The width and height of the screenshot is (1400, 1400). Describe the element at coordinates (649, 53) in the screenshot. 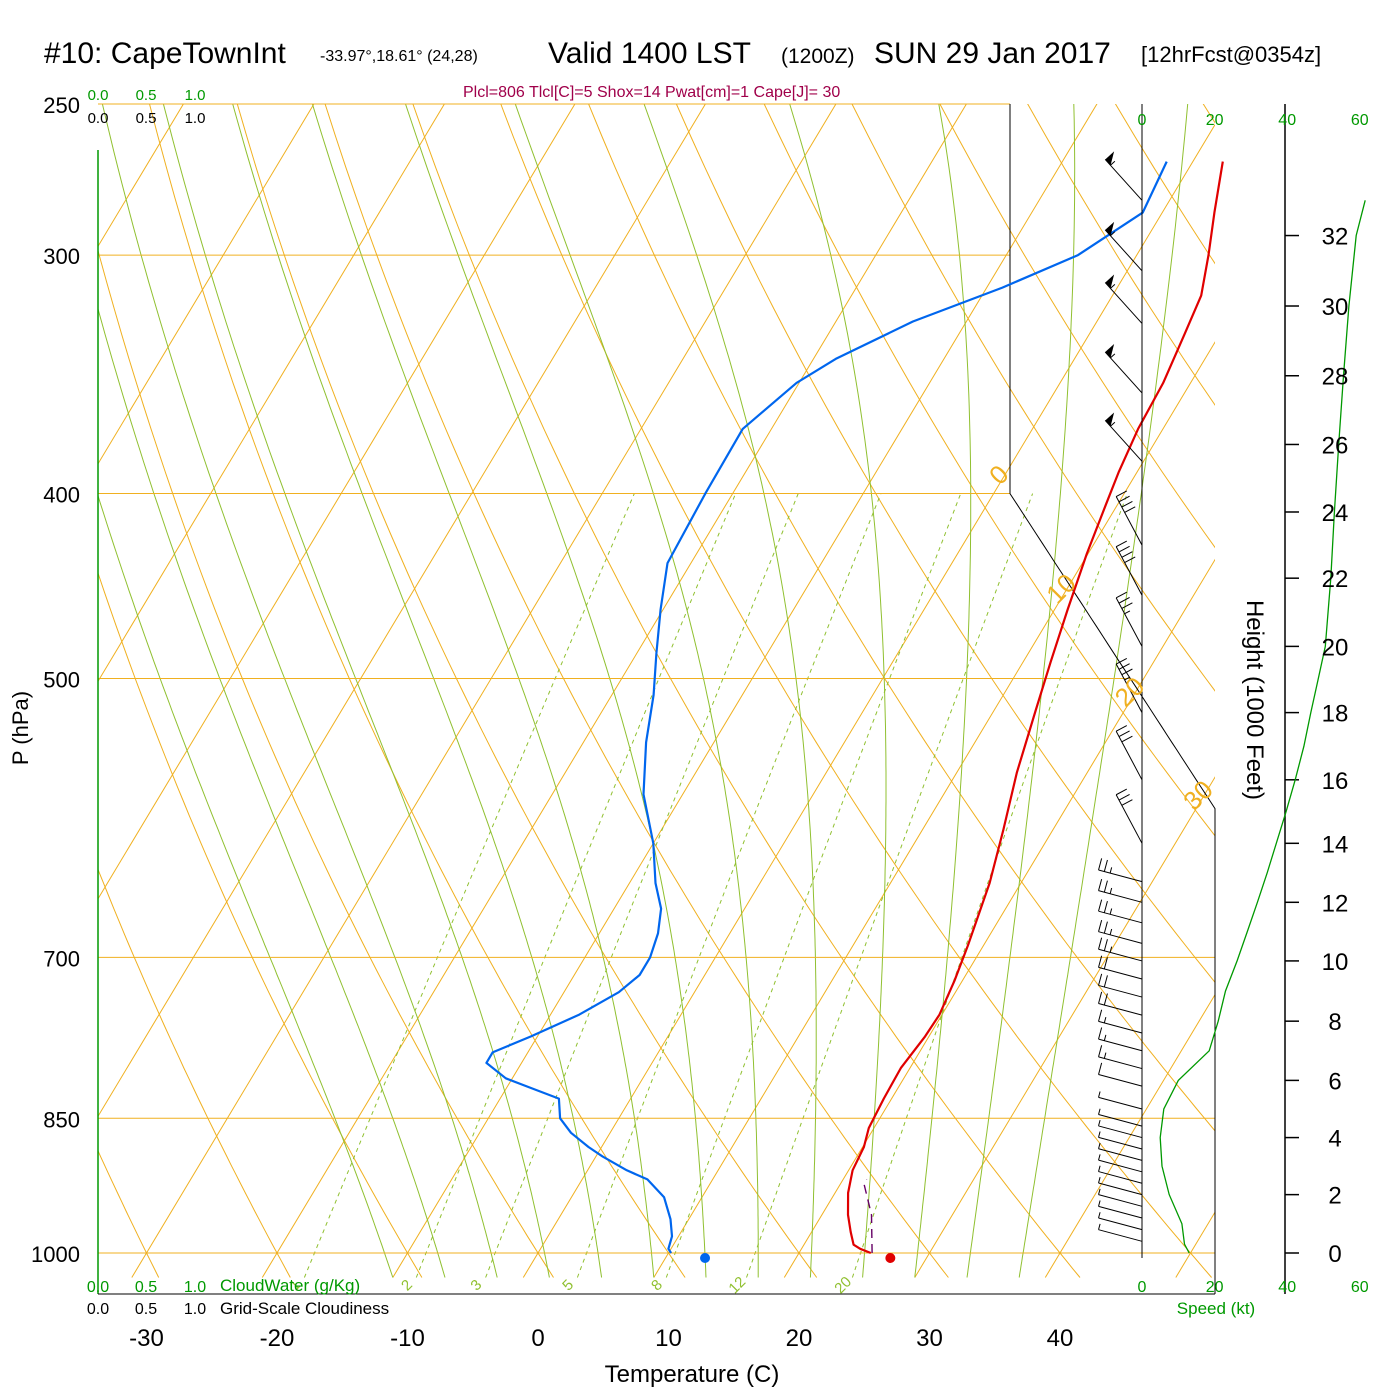

I see `valid-time: Valid 1400 LST` at that location.